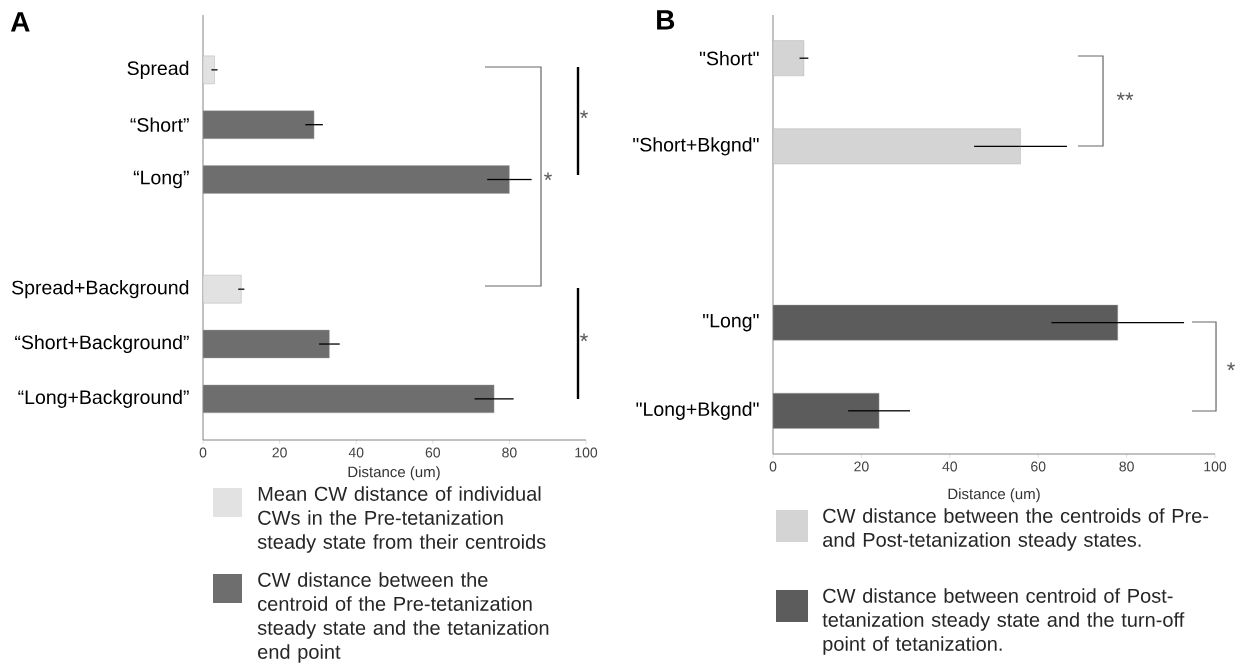 The width and height of the screenshot is (1248, 669). I want to click on legend-label: Mean CW distance of individual CWs in the Pre-tetanization steady state from their centroids, so click(401, 519).